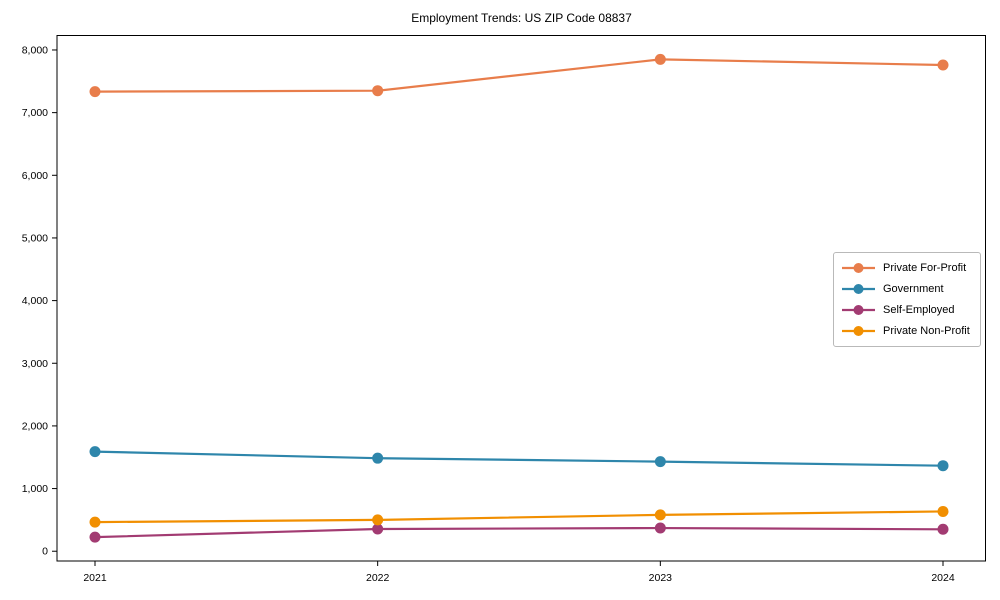  I want to click on data-point-private-for-profit-2023, so click(660, 59).